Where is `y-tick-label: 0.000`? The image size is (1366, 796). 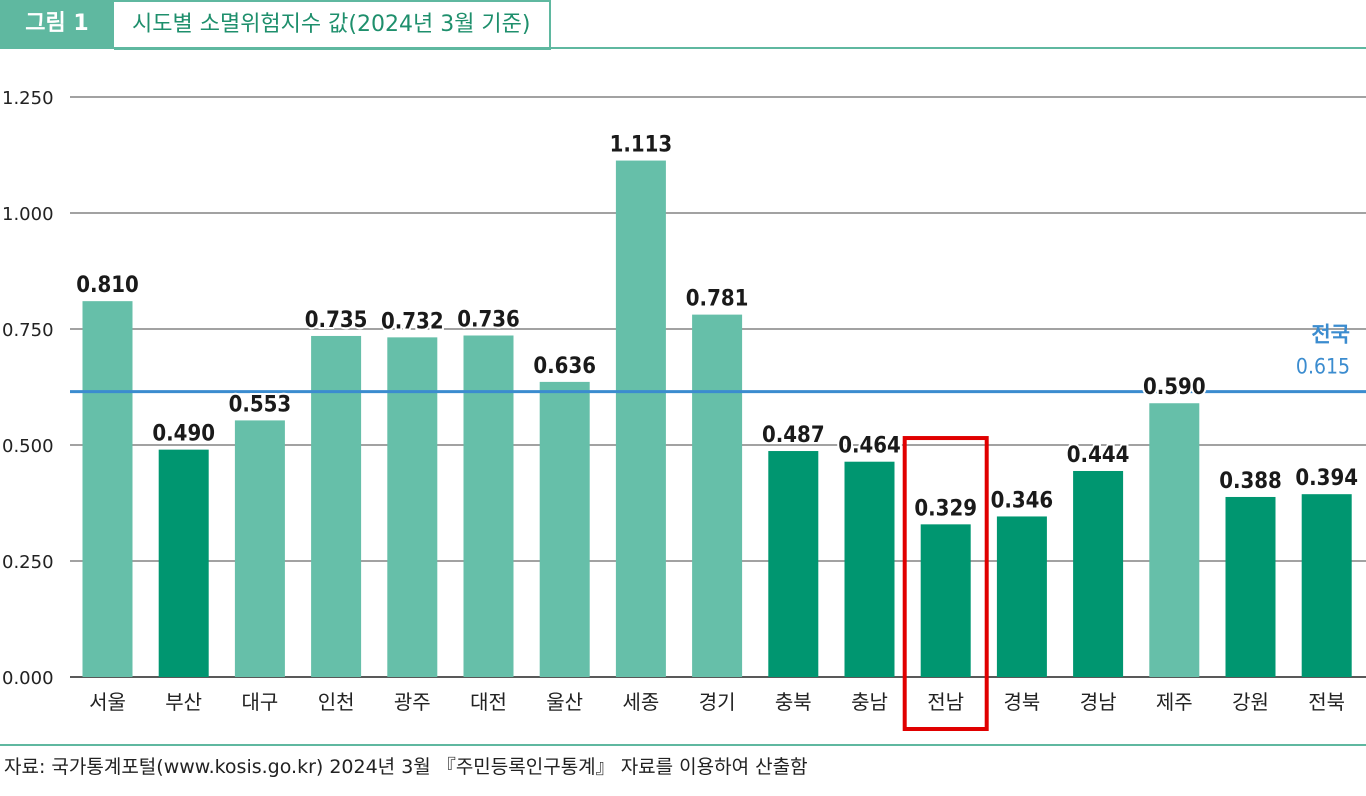
y-tick-label: 0.000 is located at coordinates (28, 678).